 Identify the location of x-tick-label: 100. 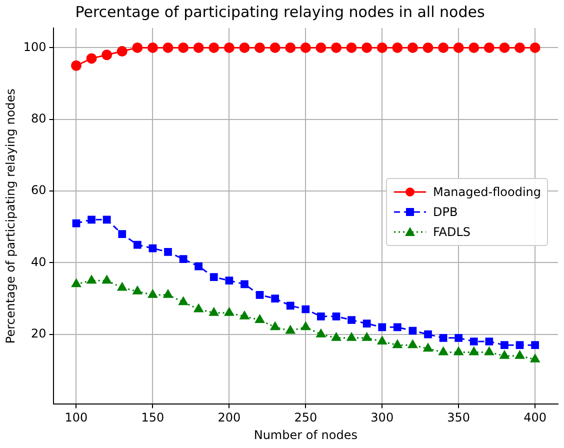
(76, 417).